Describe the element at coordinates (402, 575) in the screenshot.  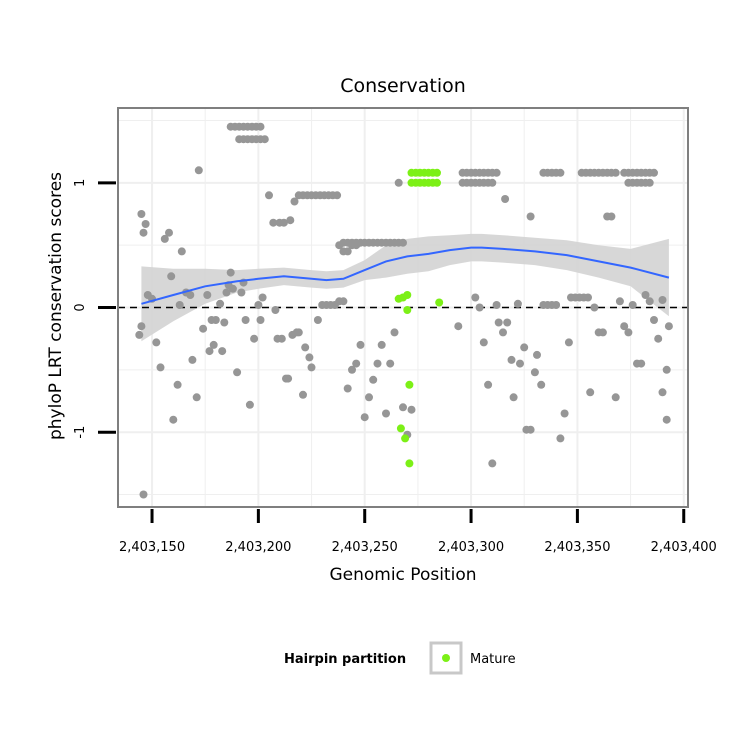
I see `x-axis-title: Genomic Position` at that location.